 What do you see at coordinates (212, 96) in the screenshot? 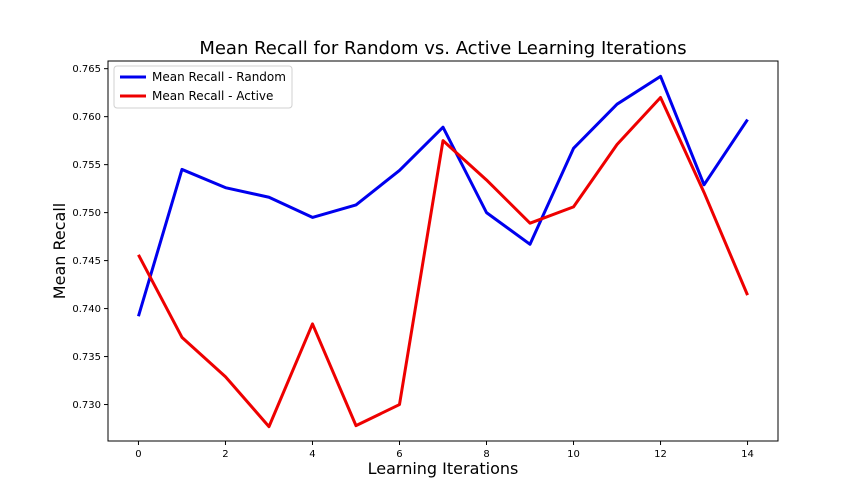
I see `legend-label: Mean Recall - Active` at bounding box center [212, 96].